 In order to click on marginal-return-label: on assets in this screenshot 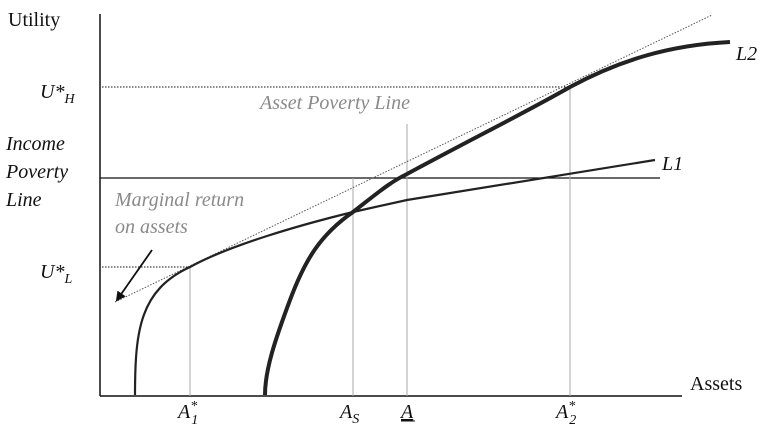, I will do `click(151, 227)`.